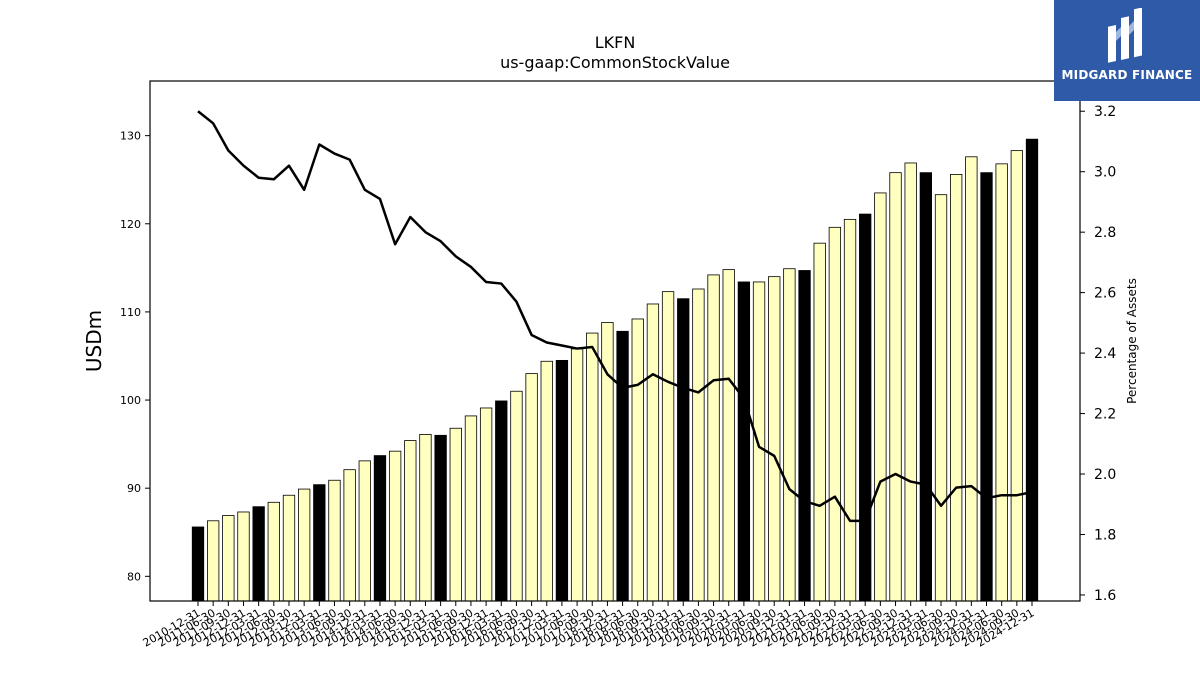 This screenshot has height=675, width=1200. What do you see at coordinates (134, 488) in the screenshot?
I see `y-tick-label: 90` at bounding box center [134, 488].